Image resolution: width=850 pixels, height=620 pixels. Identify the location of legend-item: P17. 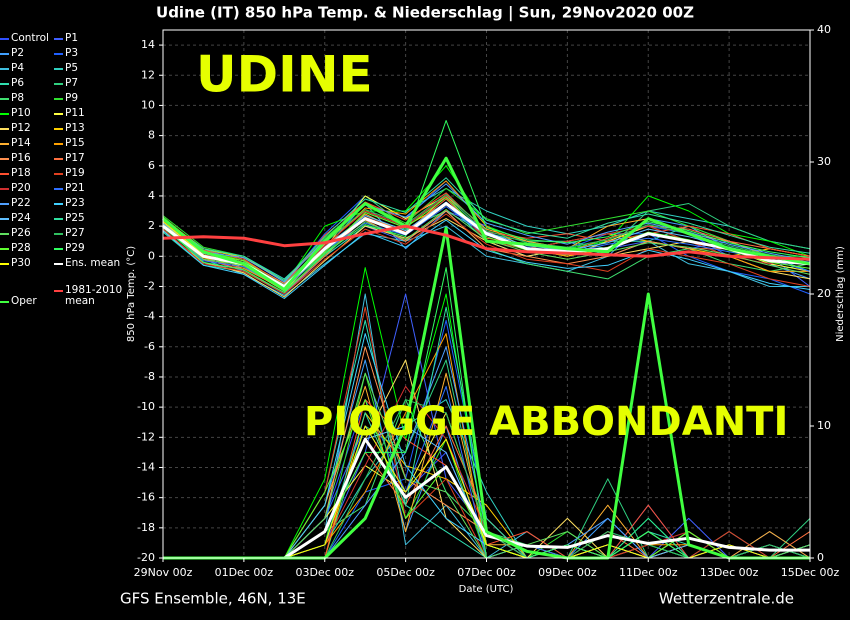
(69, 158).